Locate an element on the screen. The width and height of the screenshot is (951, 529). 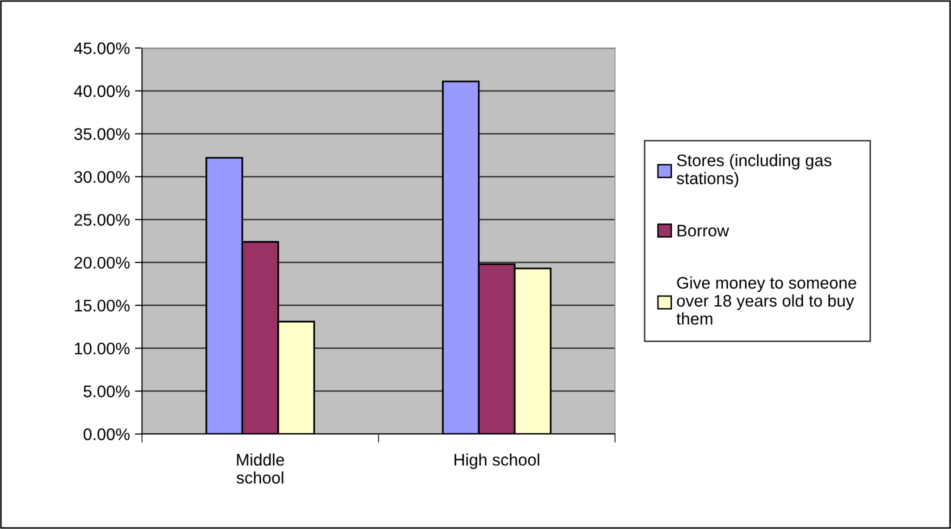
y-tick-label: 0.00% is located at coordinates (107, 434).